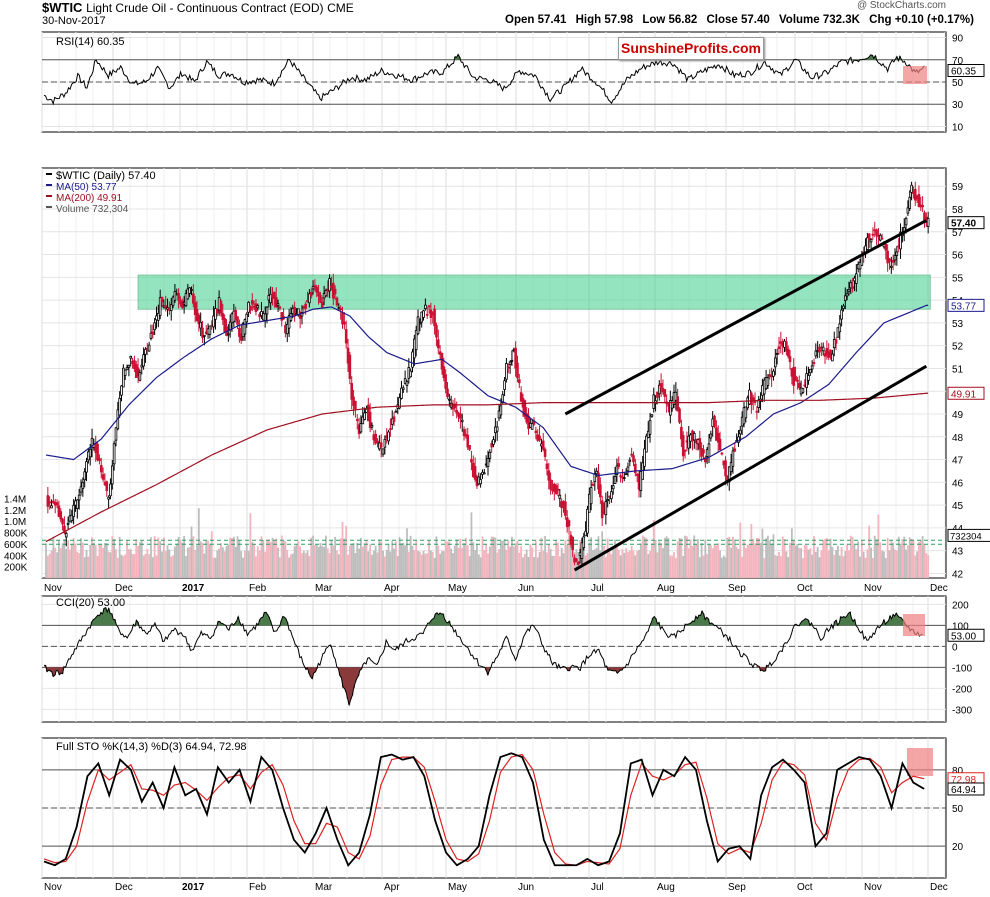  Describe the element at coordinates (392, 887) in the screenshot. I see `x-tick-label: Apr` at that location.